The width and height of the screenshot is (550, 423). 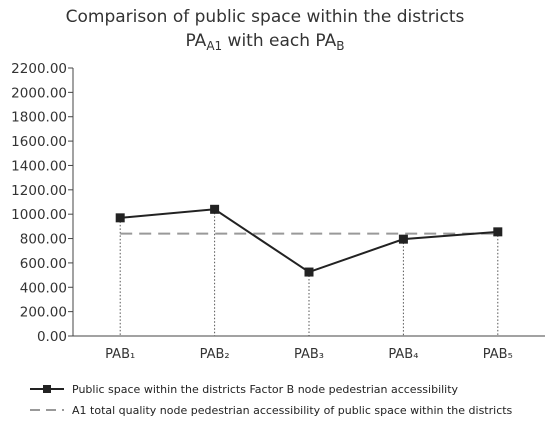 What do you see at coordinates (43, 264) in the screenshot?
I see `y-tick-label: 600.00` at bounding box center [43, 264].